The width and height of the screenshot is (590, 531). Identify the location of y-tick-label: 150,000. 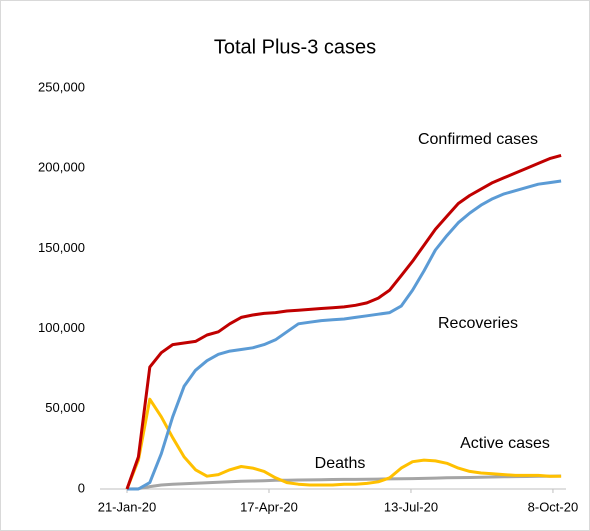
(61, 247).